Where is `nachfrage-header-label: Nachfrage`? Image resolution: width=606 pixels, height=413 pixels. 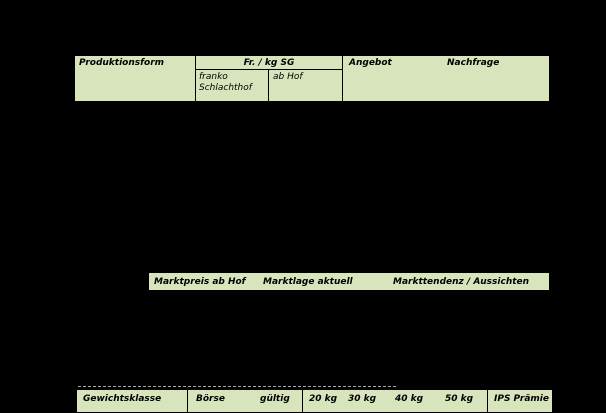
nachfrage-header-label: Nachfrage is located at coordinates (473, 63).